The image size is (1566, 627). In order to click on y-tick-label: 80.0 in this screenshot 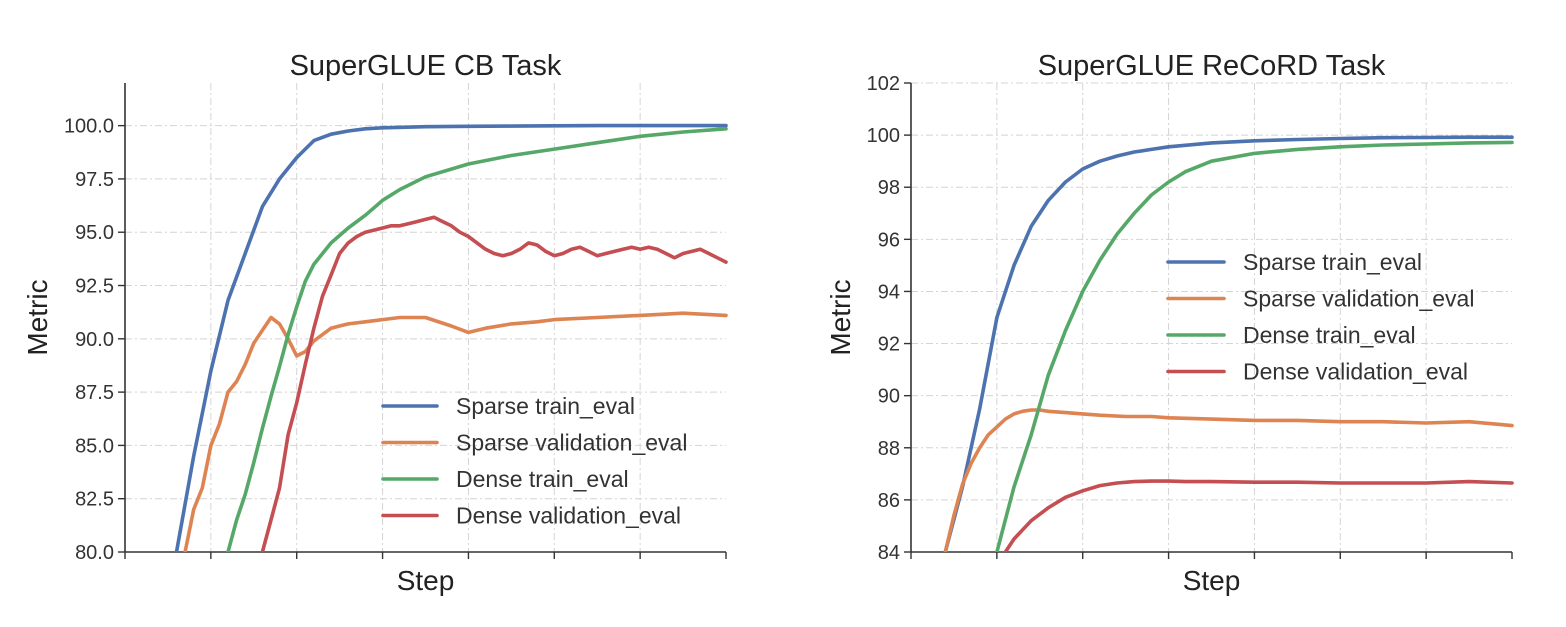, I will do `click(94, 553)`.